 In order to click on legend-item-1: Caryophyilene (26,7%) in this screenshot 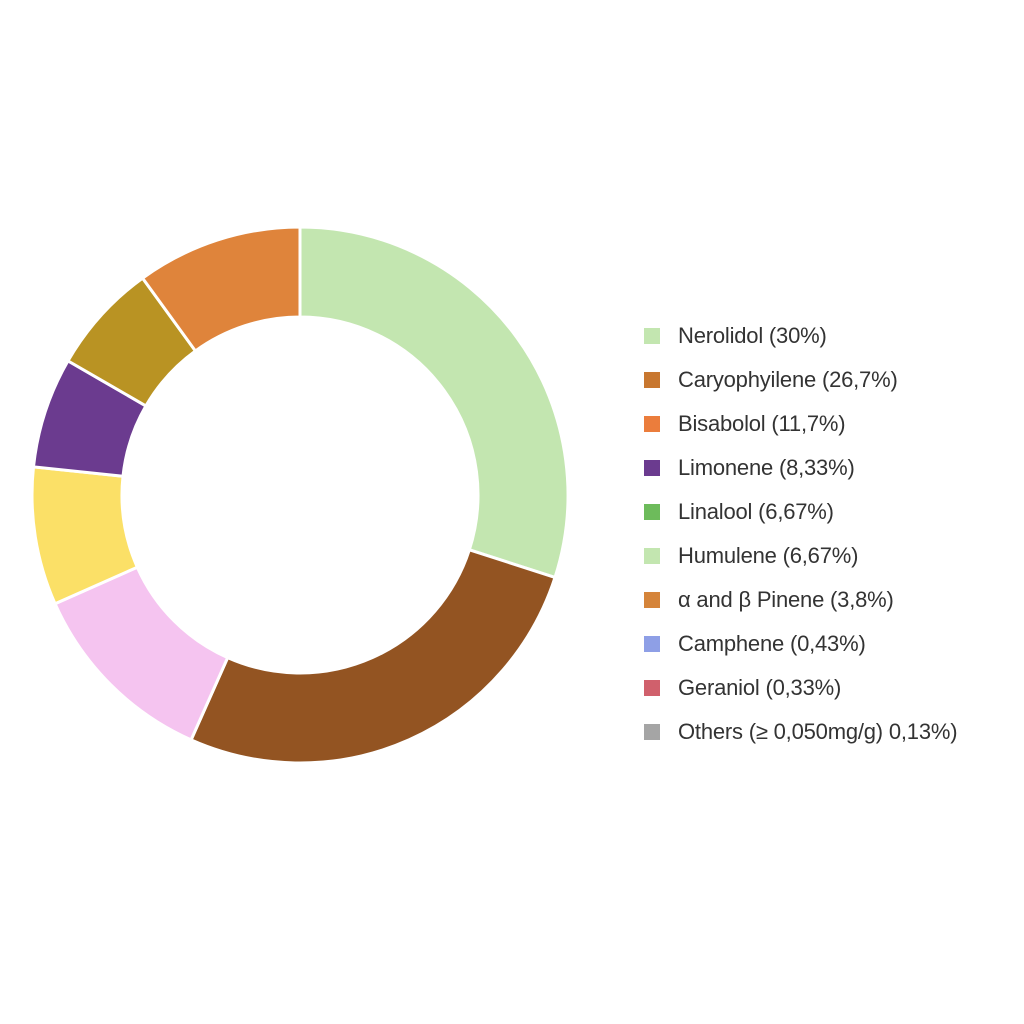, I will do `click(830, 380)`.